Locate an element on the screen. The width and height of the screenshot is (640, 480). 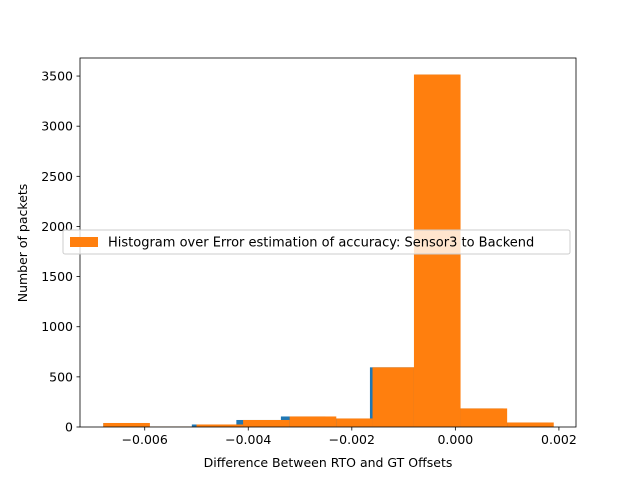
x-tick-label: −0.004 is located at coordinates (248, 439).